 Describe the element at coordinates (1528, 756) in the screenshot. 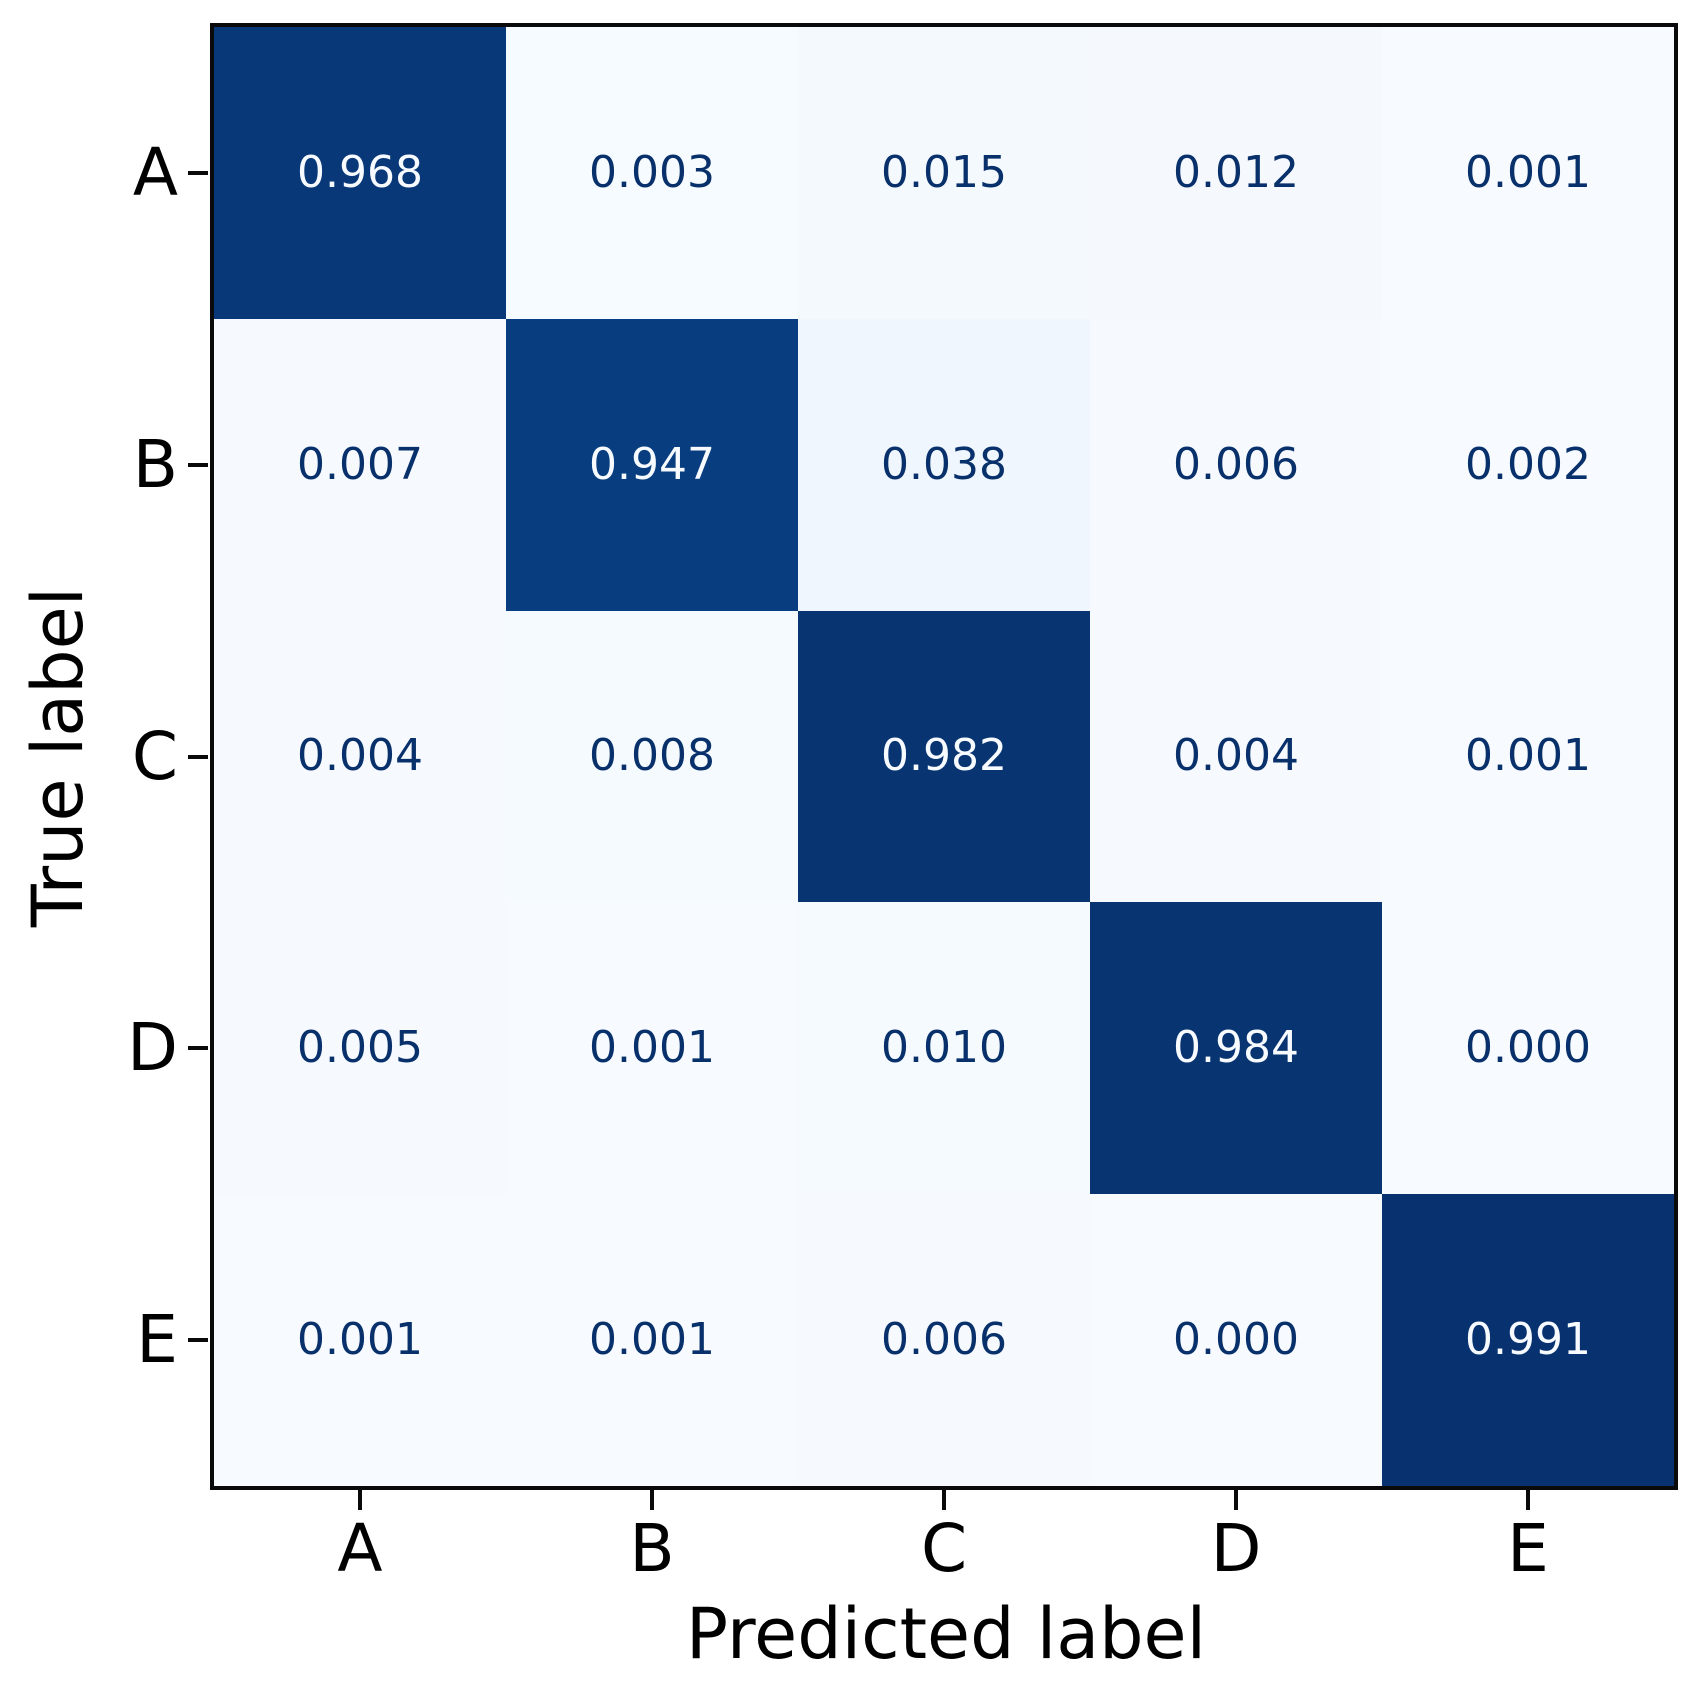

I see `heatmap-cell-CE: 0.001` at that location.